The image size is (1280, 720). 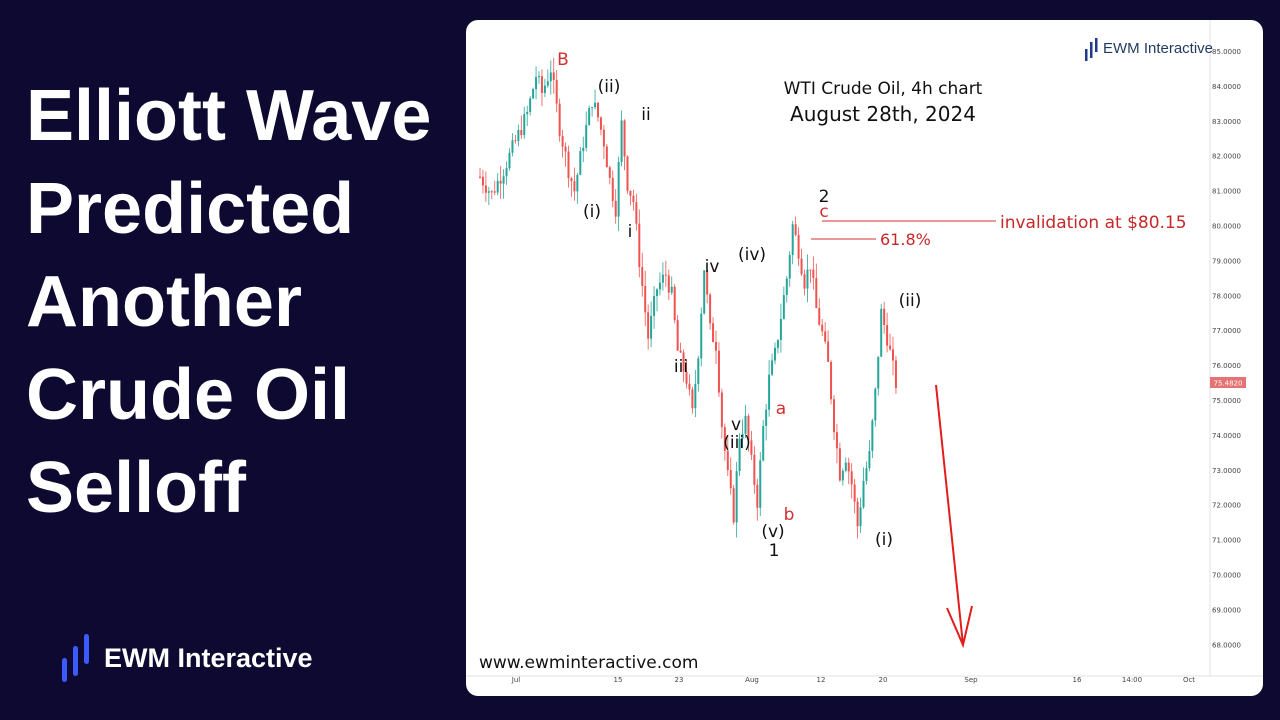 I want to click on headline-line-3: Another, so click(x=164, y=302).